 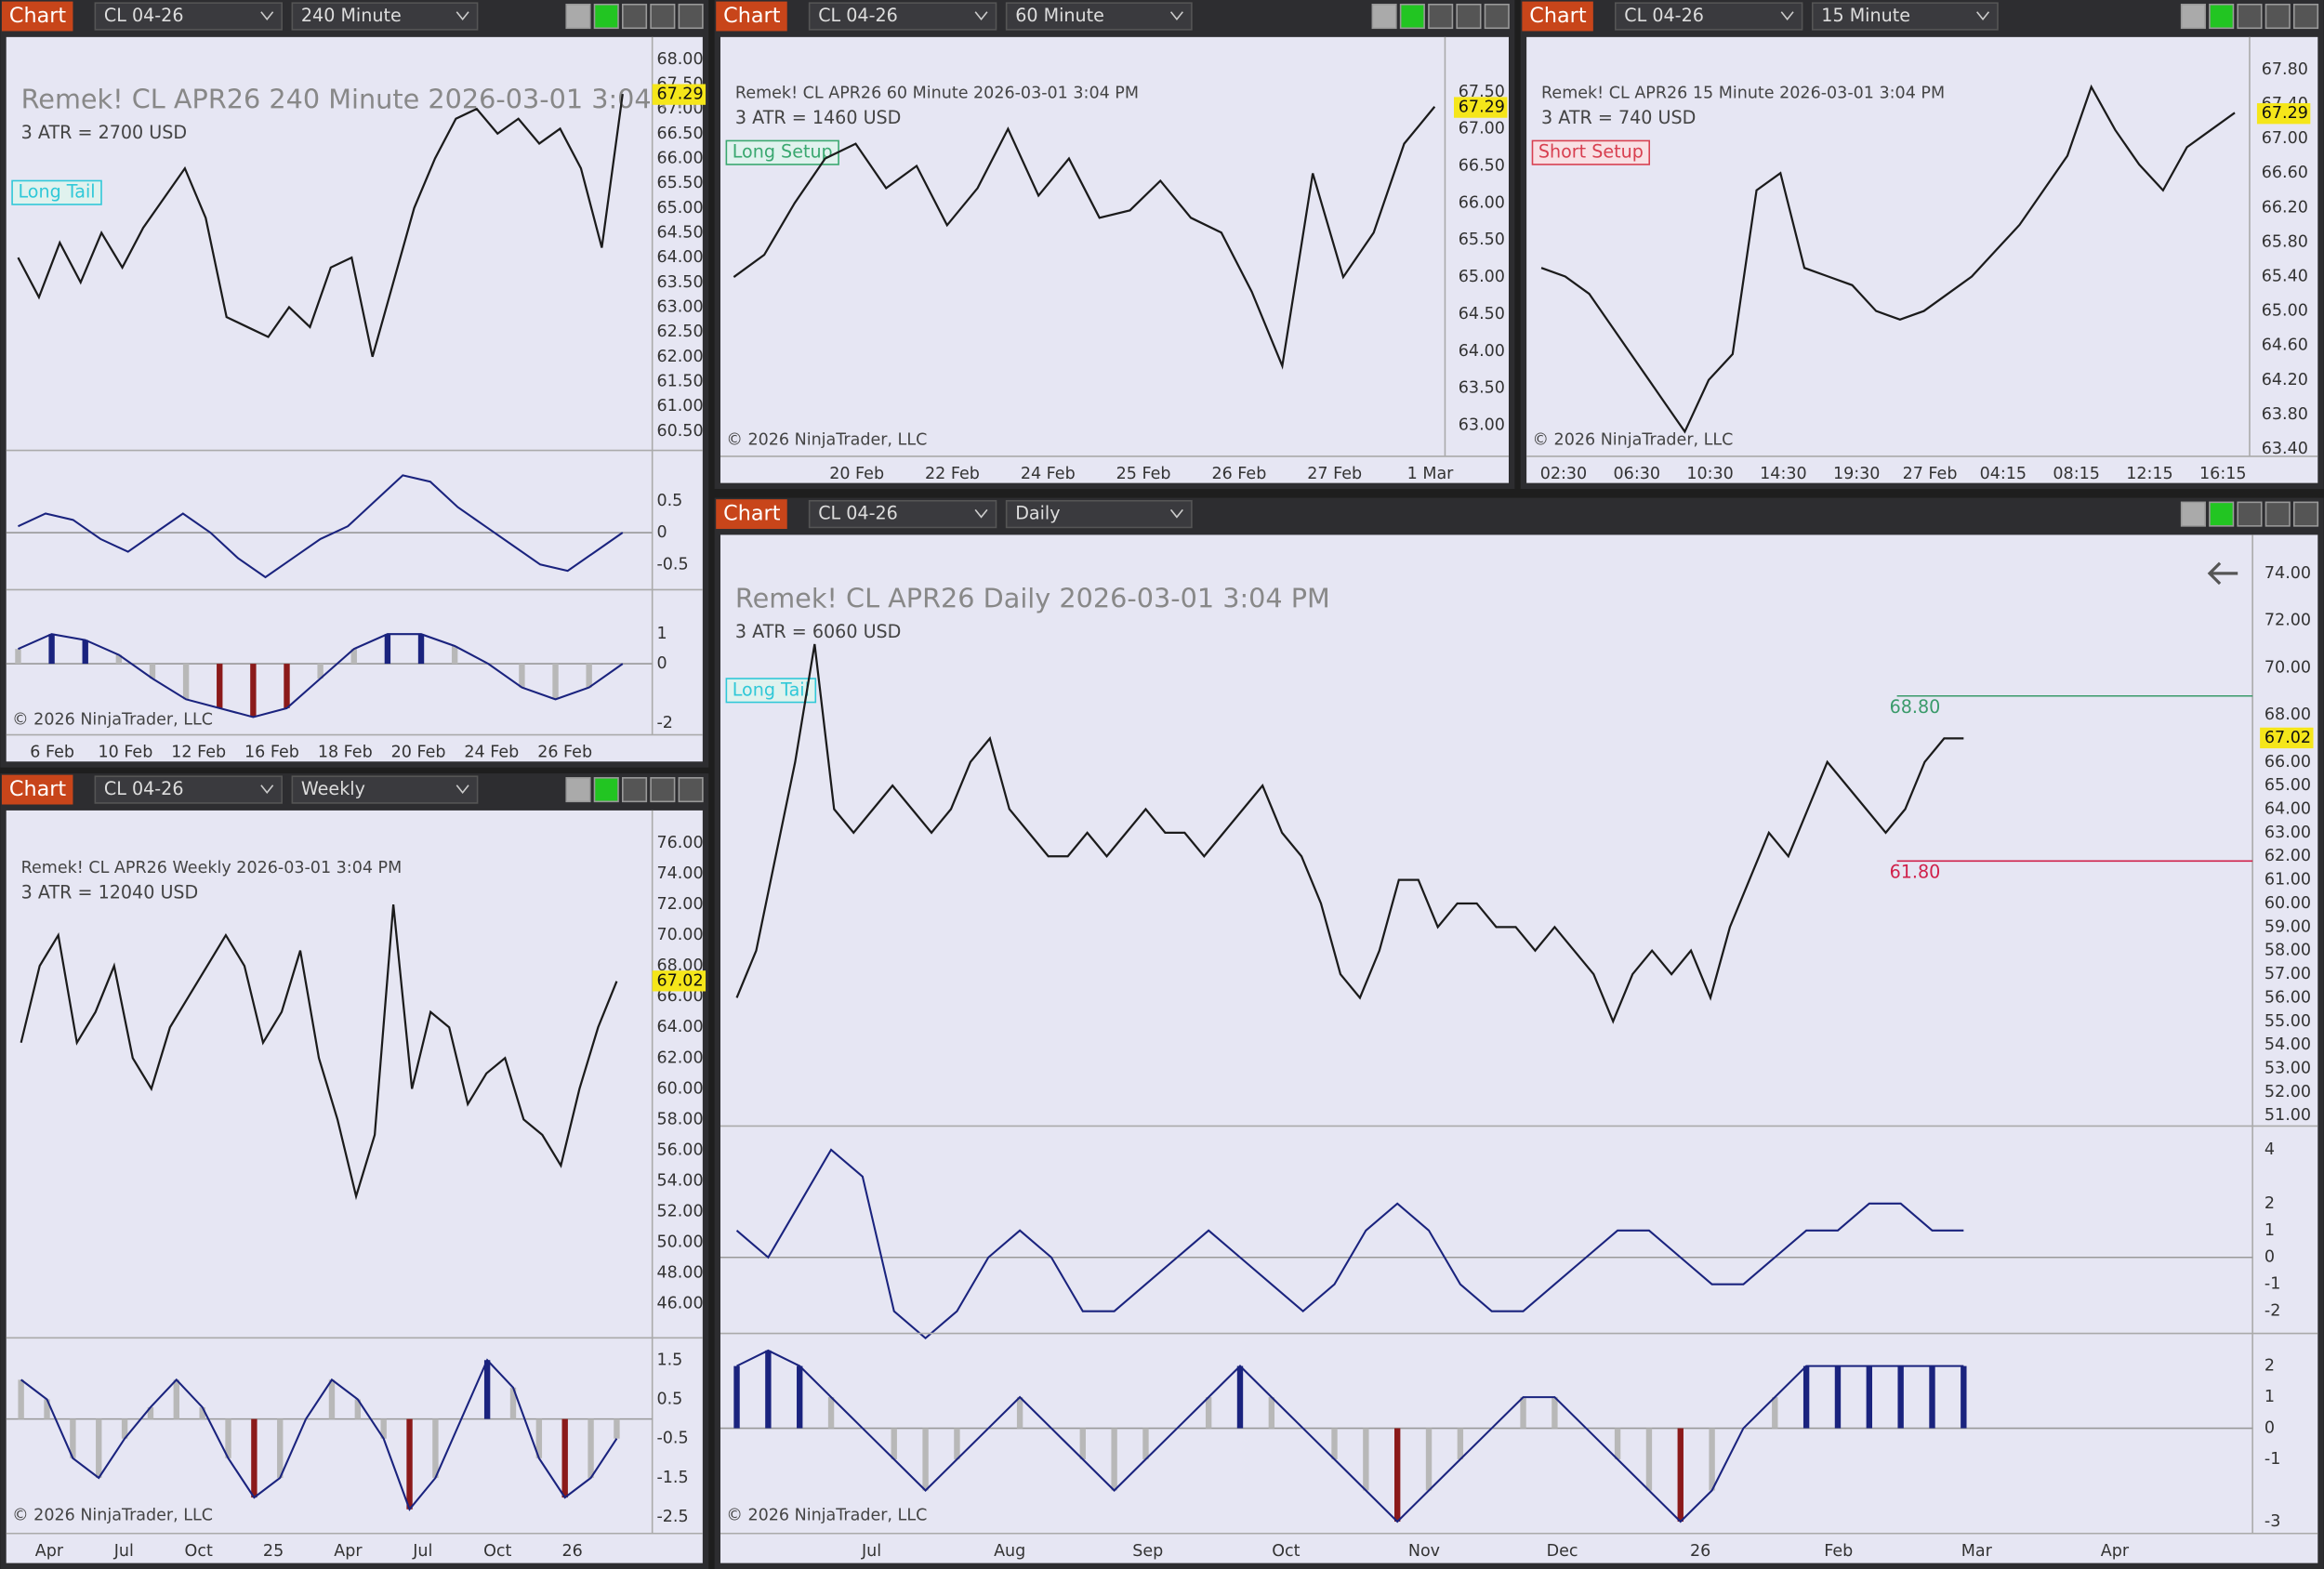 I want to click on last-price-badge, so click(x=2287, y=738).